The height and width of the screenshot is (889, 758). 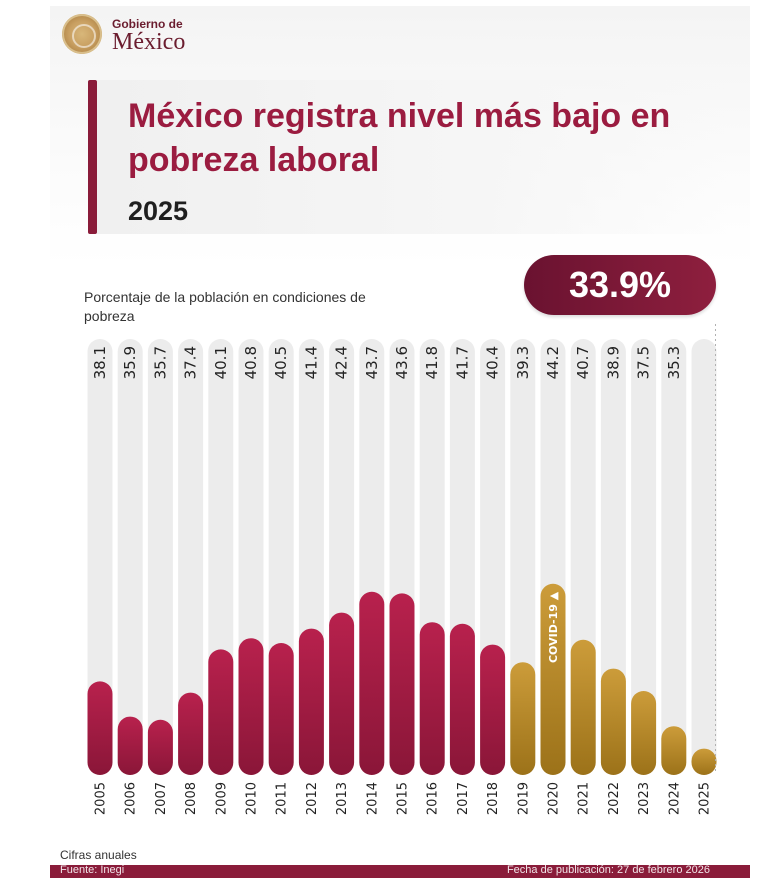 What do you see at coordinates (130, 745) in the screenshot?
I see `bar-2006` at bounding box center [130, 745].